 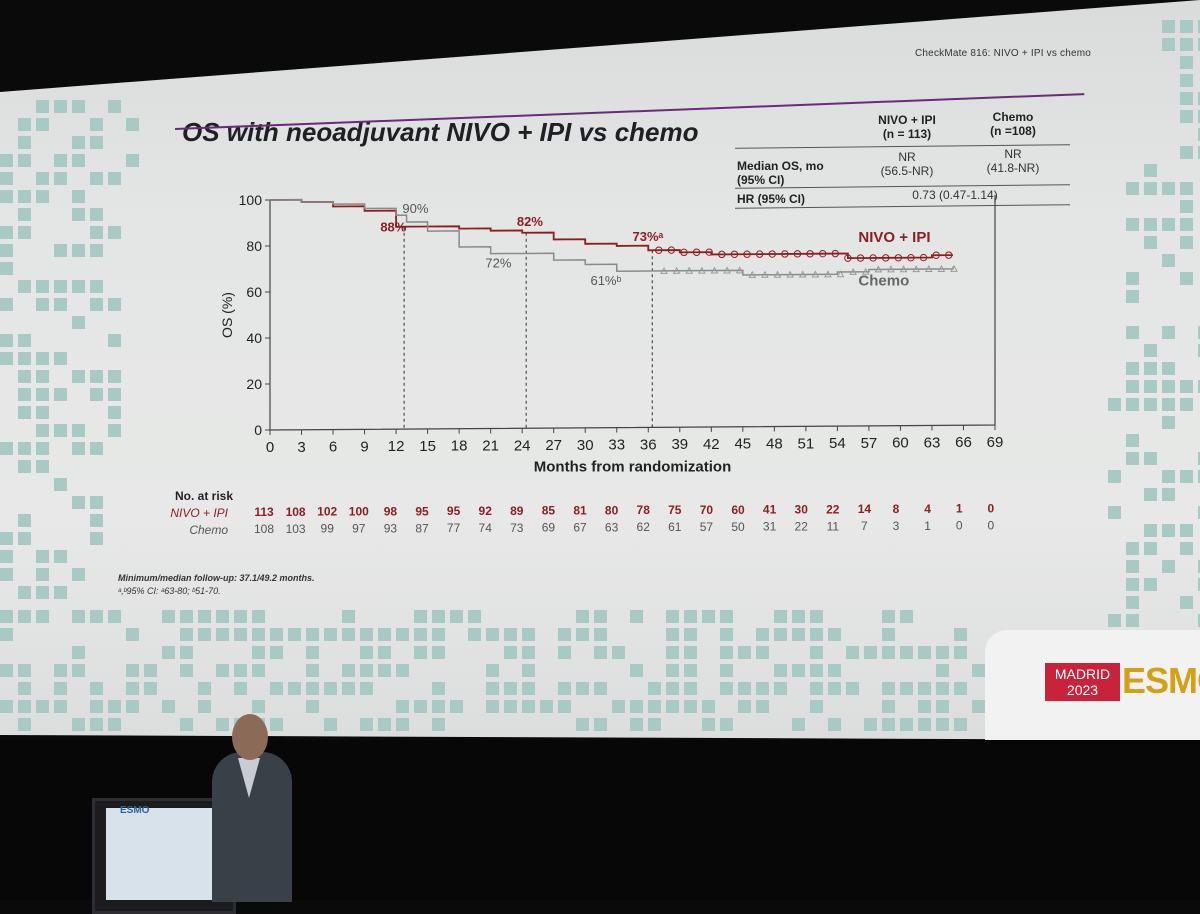 I want to click on col-header-chemo-2: (n =108), so click(x=1013, y=131).